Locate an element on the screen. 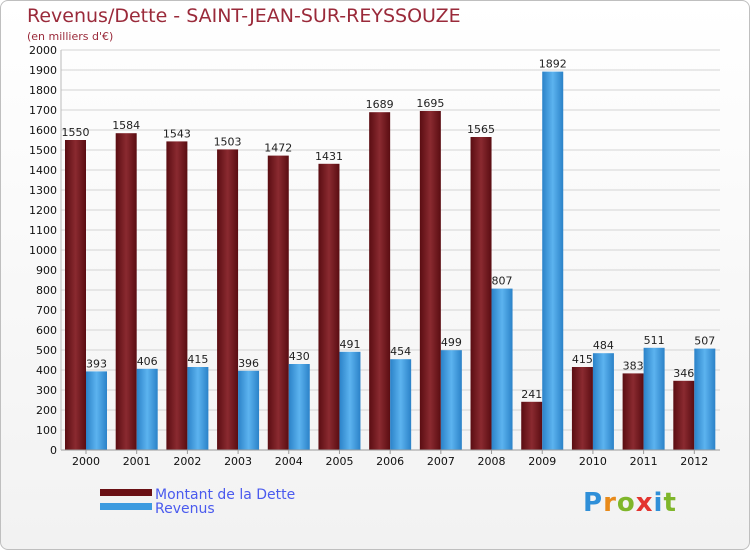 Image resolution: width=750 pixels, height=550 pixels. value-label-dette: 346 is located at coordinates (683, 373).